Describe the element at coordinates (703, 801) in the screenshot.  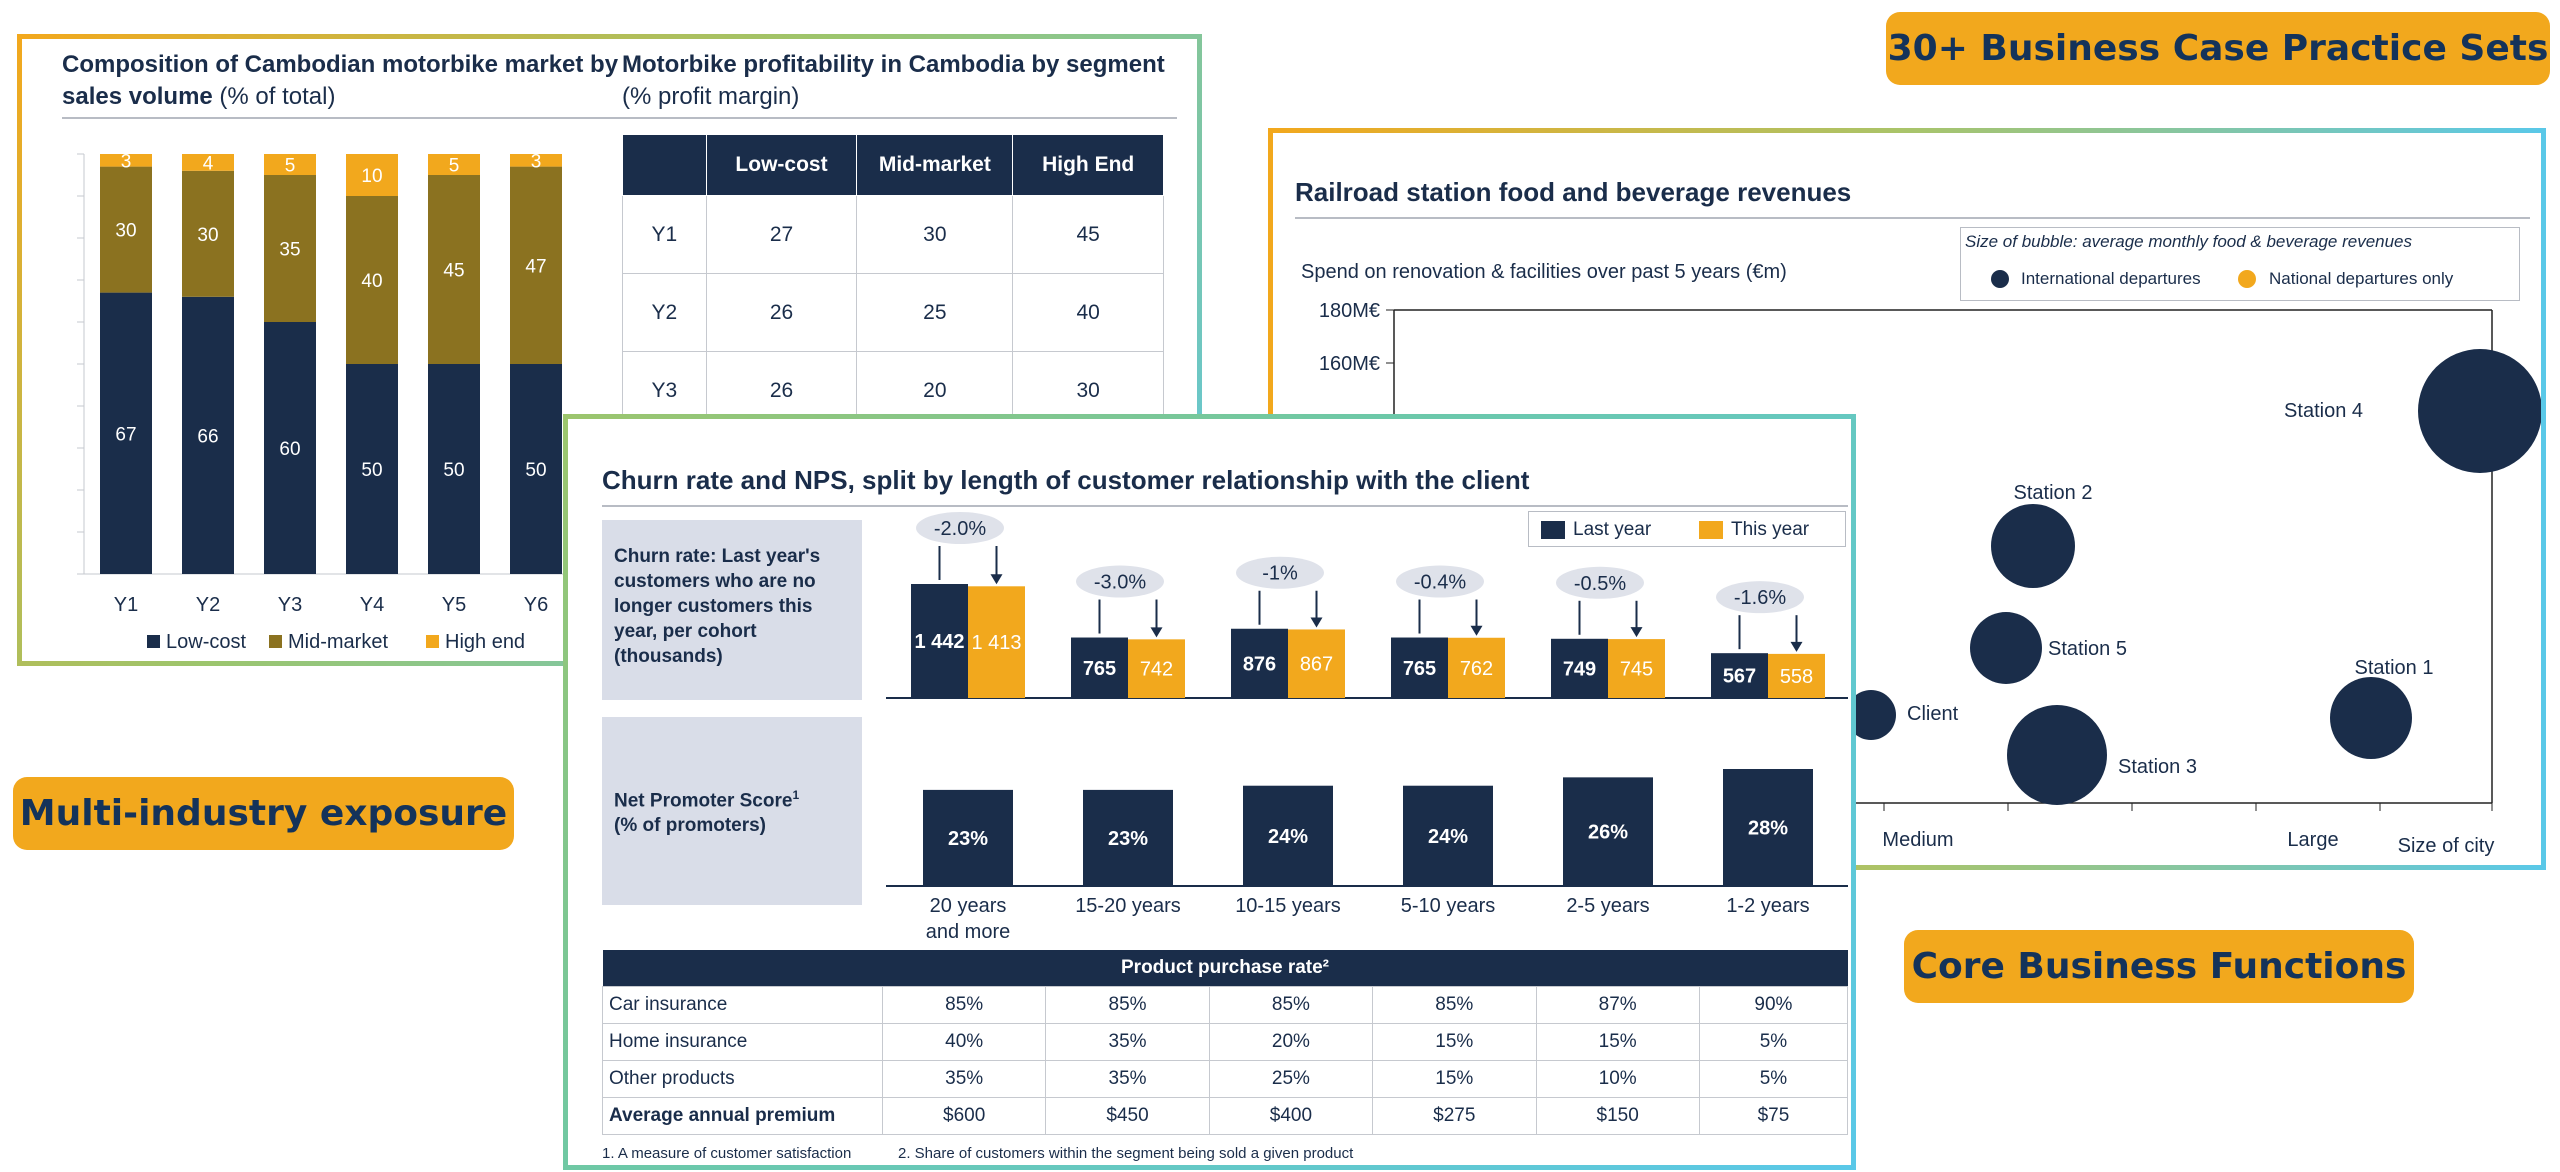
I see `nps-label-main: Net Promoter Score` at that location.